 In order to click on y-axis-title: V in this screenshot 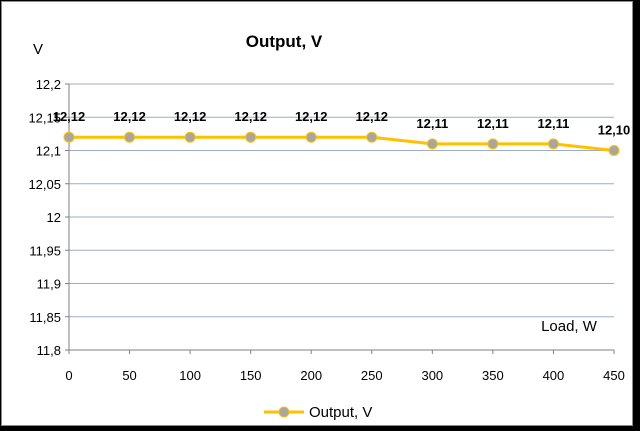, I will do `click(38, 49)`.